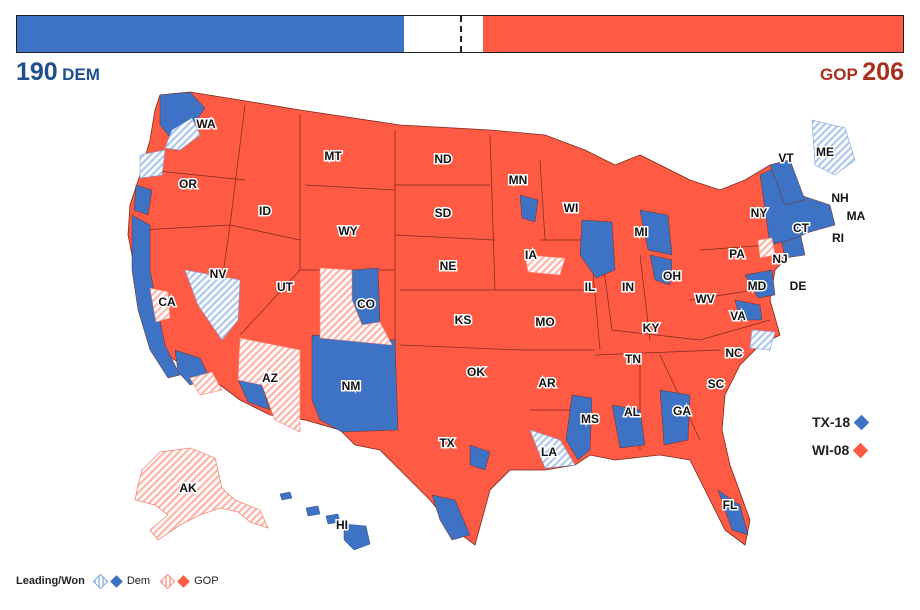 The width and height of the screenshot is (920, 610). What do you see at coordinates (831, 422) in the screenshot?
I see `callout-tx-18-label: TX-18` at bounding box center [831, 422].